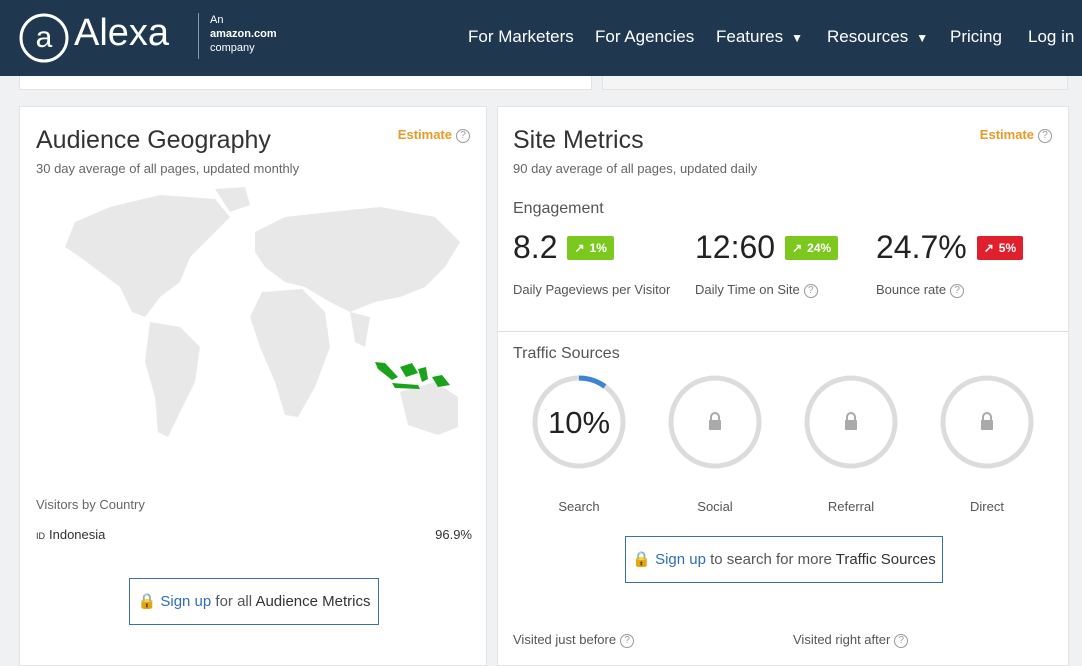 This screenshot has width=1082, height=666. I want to click on country-share: 96.9%, so click(453, 534).